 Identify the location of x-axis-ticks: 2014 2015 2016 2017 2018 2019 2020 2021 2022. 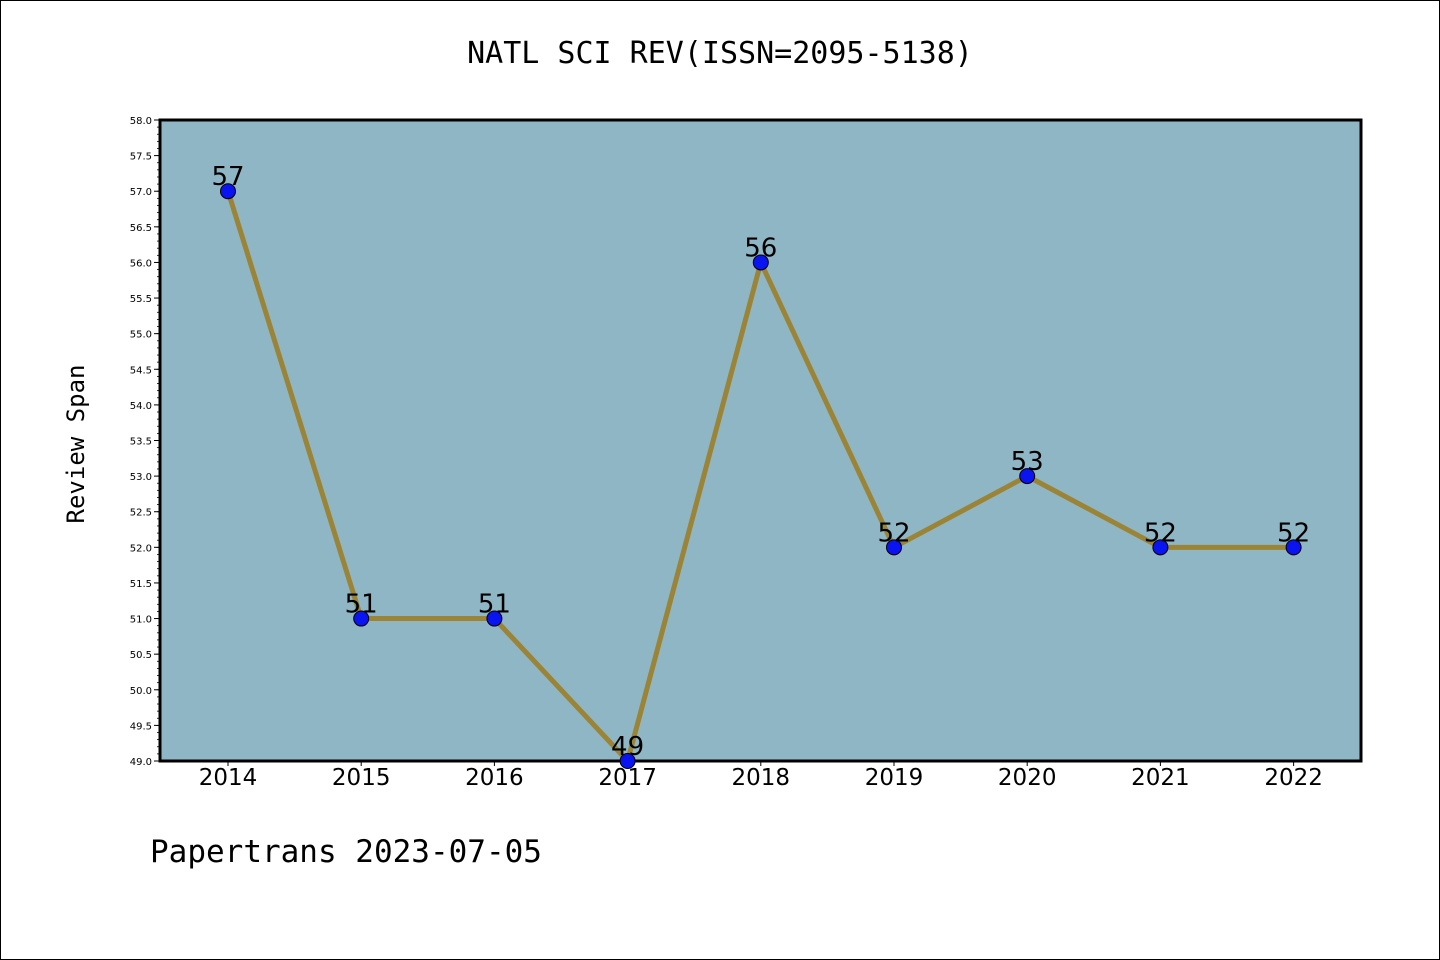
(761, 776).